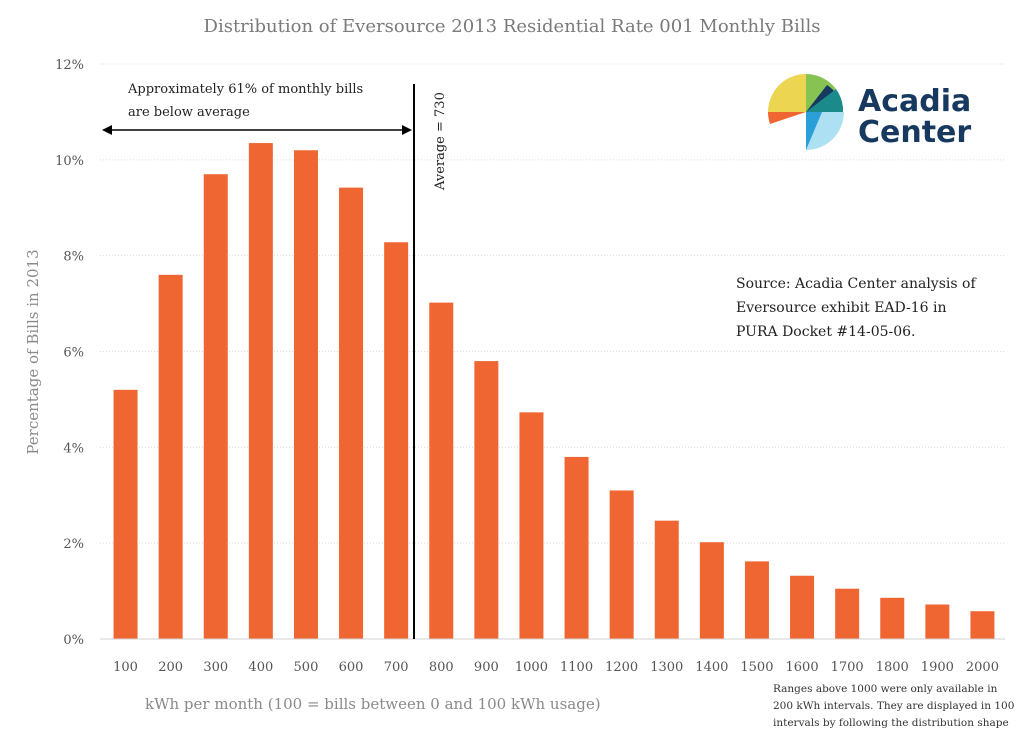 The width and height of the screenshot is (1024, 743). Describe the element at coordinates (825, 100) in the screenshot. I see `logo-teal-segment` at that location.